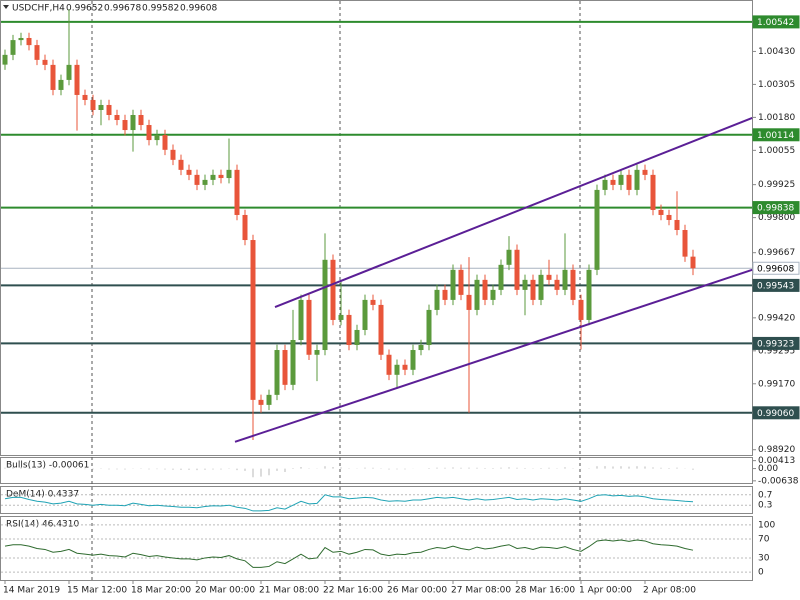 The image size is (800, 600). Describe the element at coordinates (776, 185) in the screenshot. I see `y-tick-label: 0.99925` at that location.